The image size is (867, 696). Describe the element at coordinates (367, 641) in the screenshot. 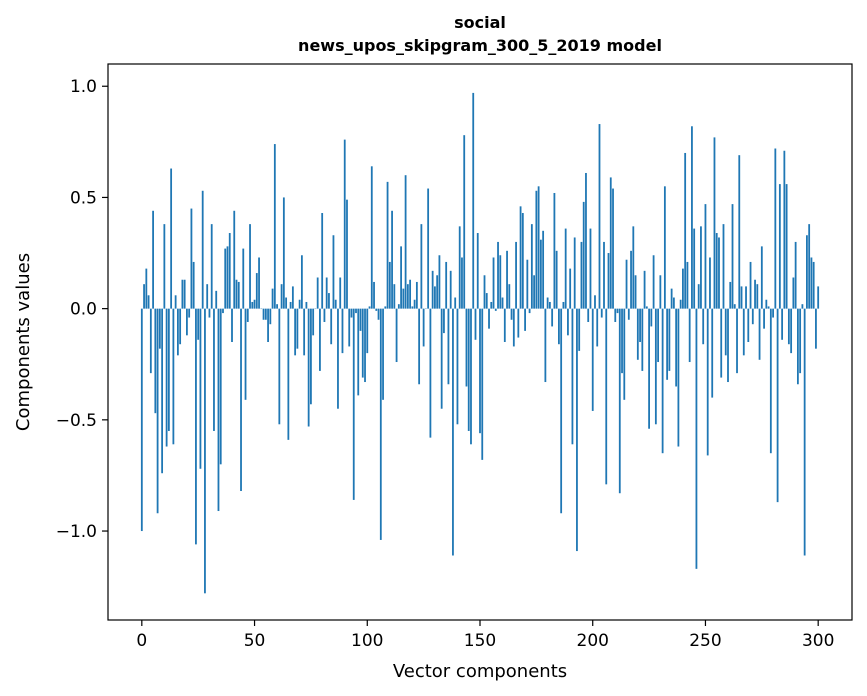

I see `x-tick-label: 100` at that location.